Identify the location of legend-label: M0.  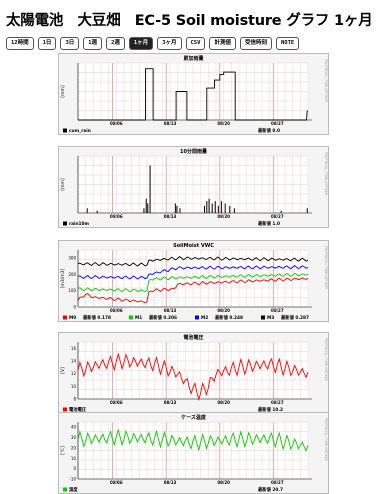
(72, 318).